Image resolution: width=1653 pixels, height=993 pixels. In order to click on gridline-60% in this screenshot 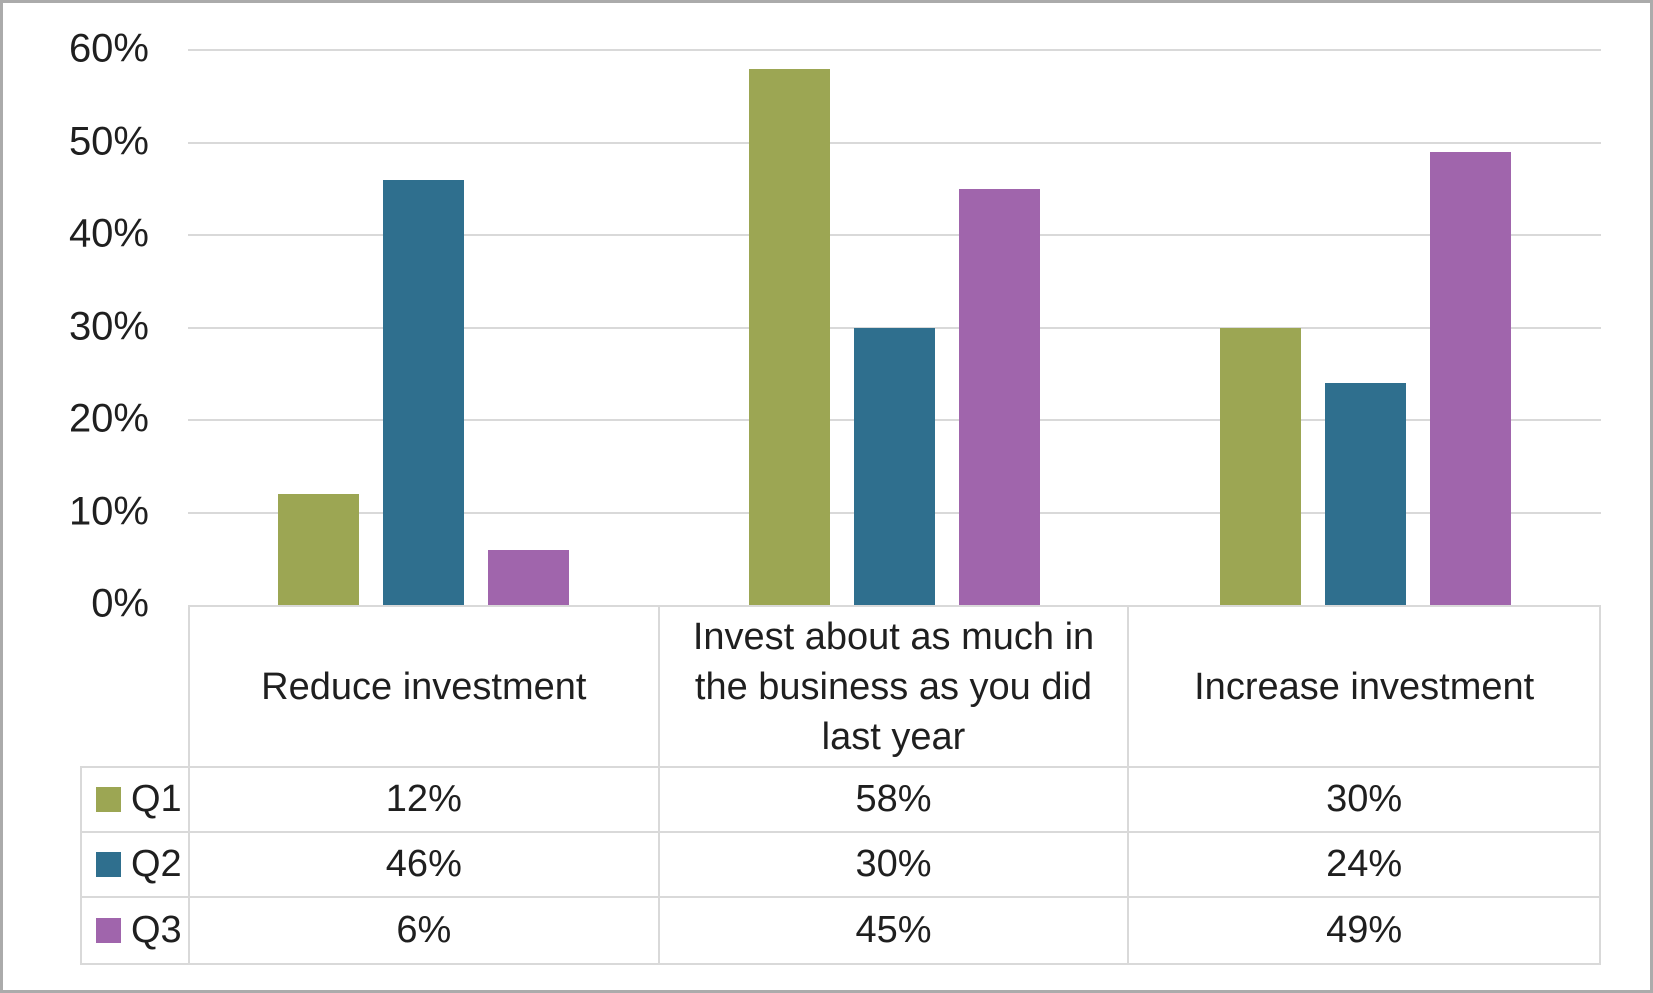, I will do `click(894, 50)`.